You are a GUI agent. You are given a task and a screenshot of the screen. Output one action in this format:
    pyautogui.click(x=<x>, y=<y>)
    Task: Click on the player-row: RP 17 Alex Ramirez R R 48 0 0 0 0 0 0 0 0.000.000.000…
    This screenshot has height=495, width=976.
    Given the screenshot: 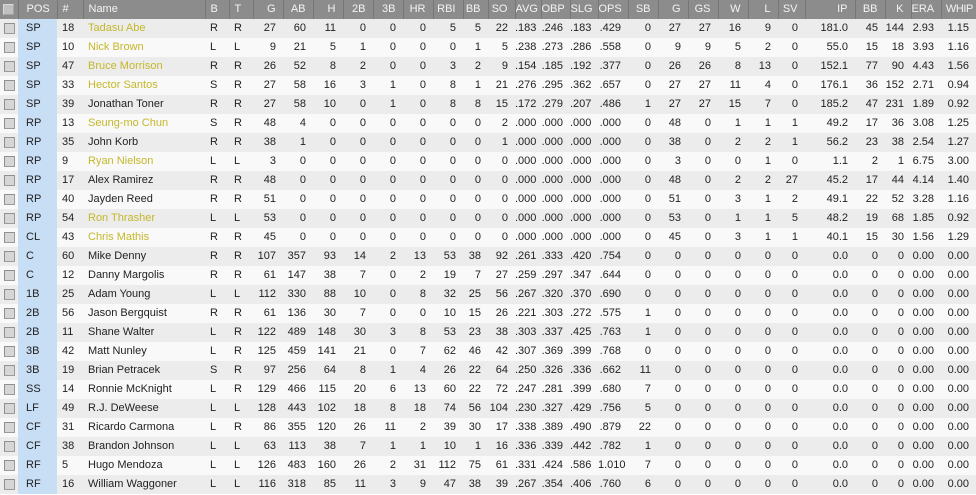 What is the action you would take?
    pyautogui.click(x=488, y=180)
    